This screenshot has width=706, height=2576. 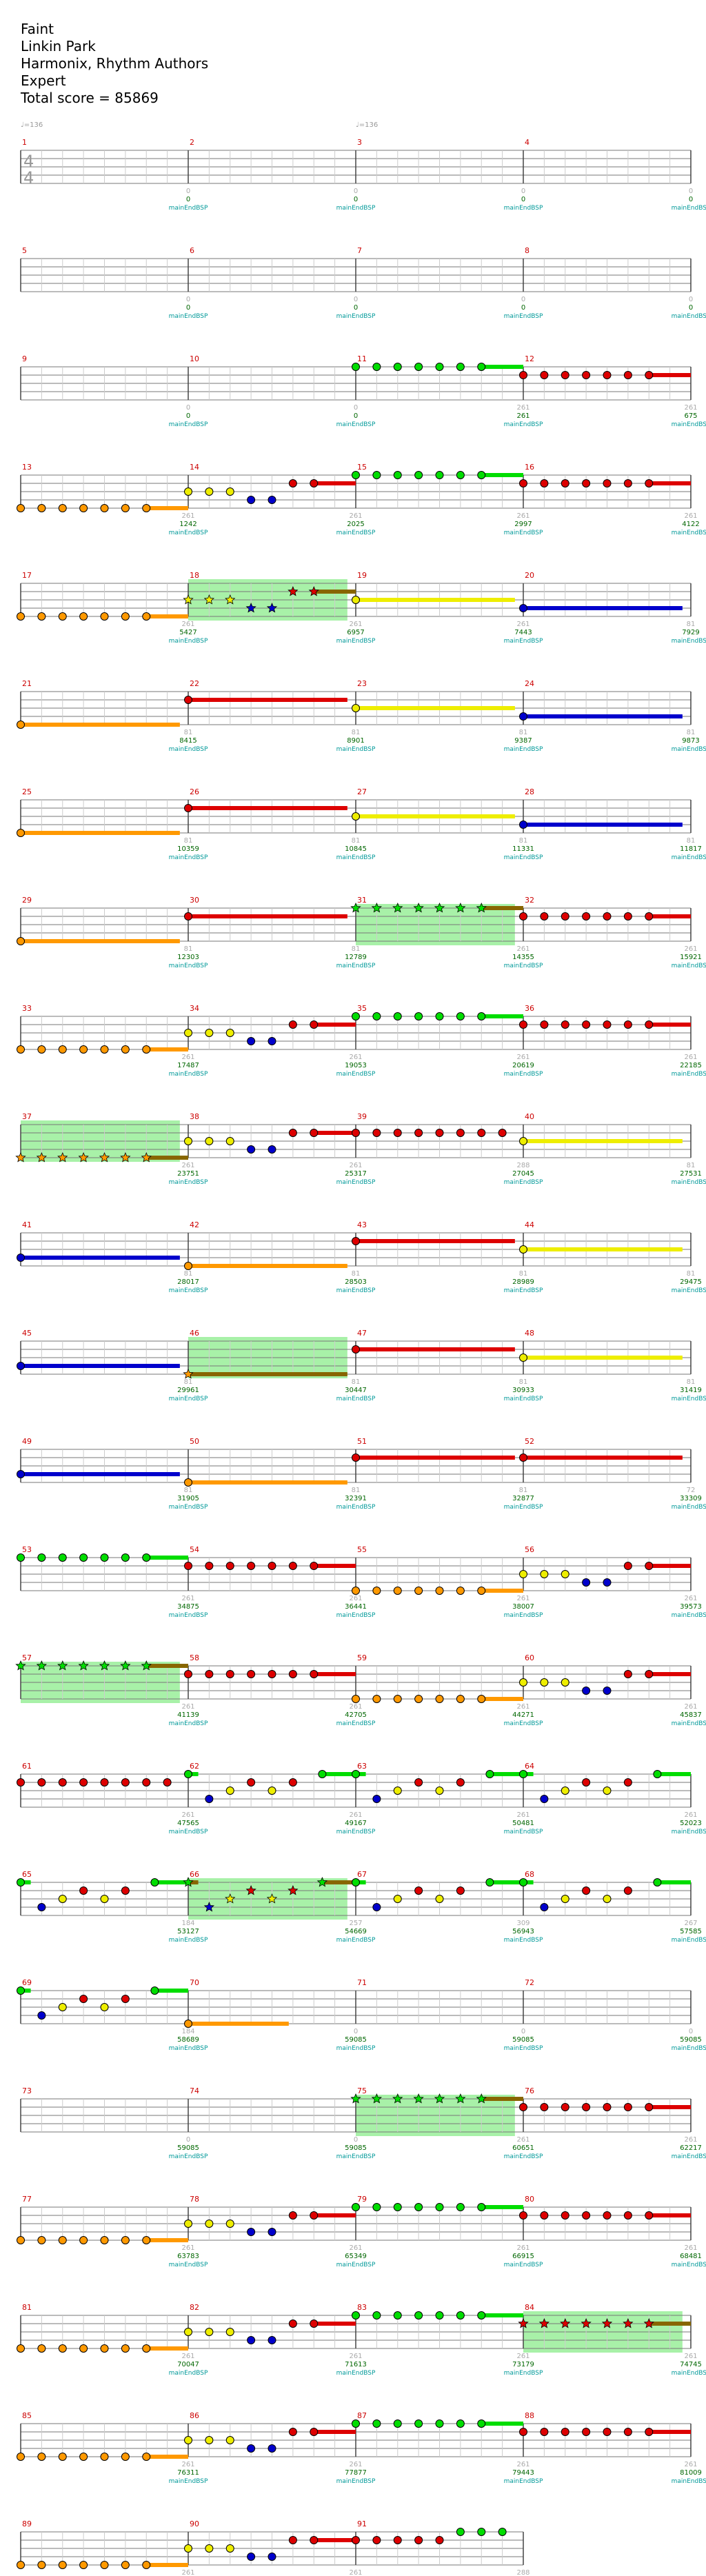 I want to click on measure-number: 50, so click(x=194, y=1441).